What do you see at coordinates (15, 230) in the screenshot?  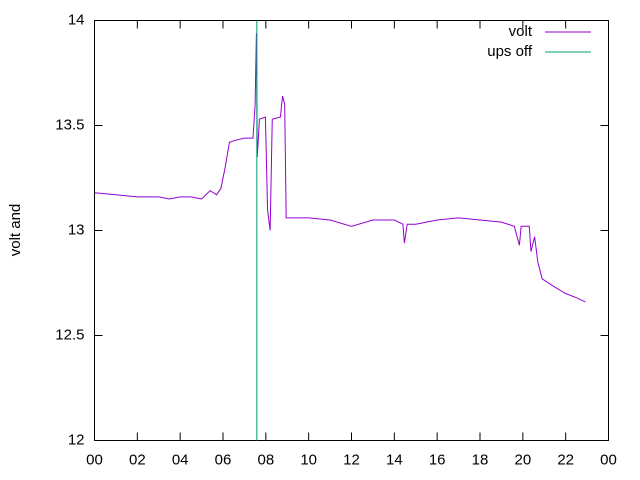 I see `y-axis-label: volt and` at bounding box center [15, 230].